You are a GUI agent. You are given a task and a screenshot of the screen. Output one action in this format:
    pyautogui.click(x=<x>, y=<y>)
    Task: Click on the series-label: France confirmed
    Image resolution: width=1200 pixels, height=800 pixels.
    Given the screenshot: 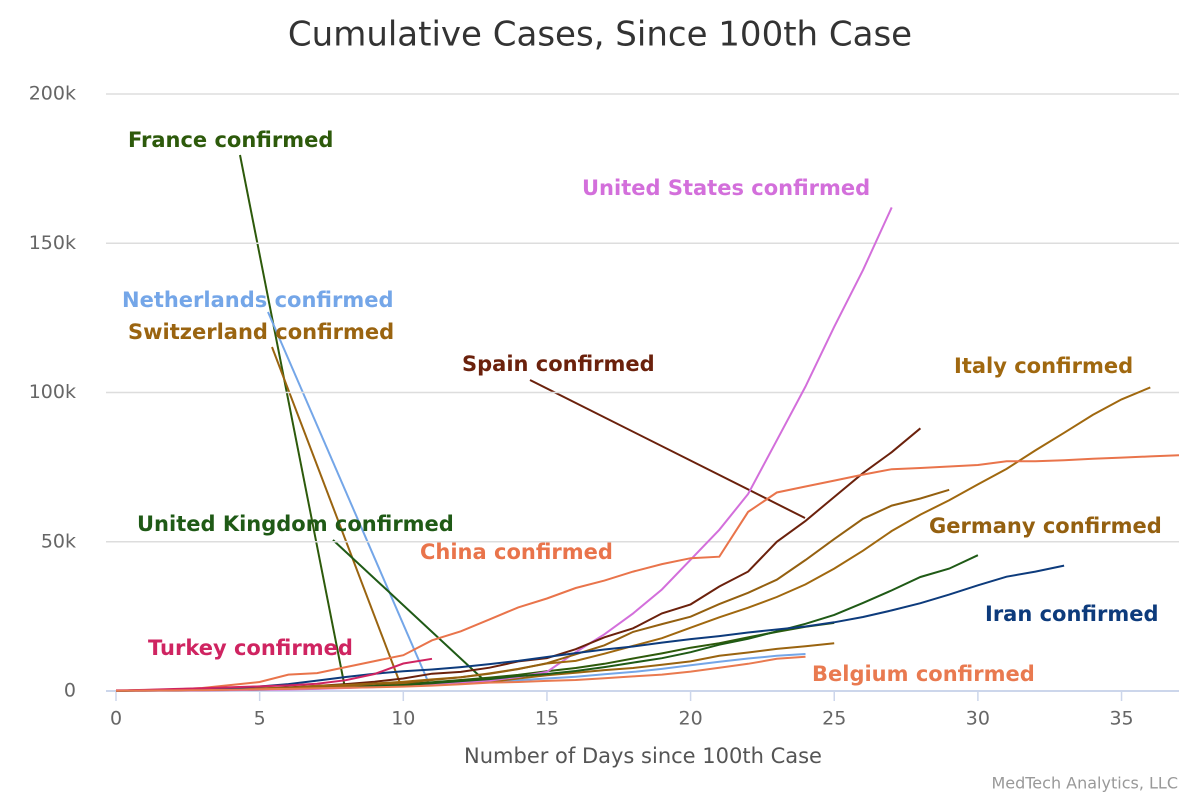 What is the action you would take?
    pyautogui.click(x=230, y=140)
    